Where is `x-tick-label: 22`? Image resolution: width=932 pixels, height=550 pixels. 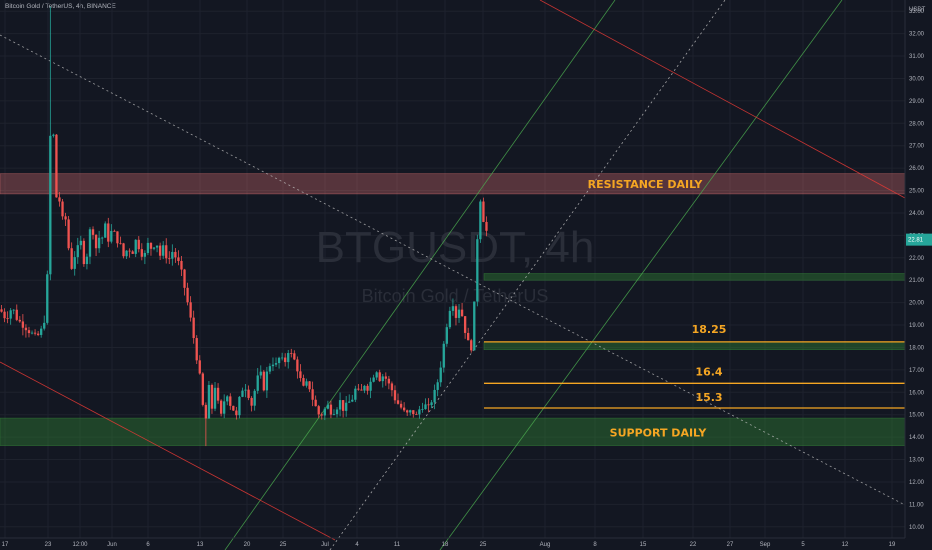
x-tick-label: 22 is located at coordinates (693, 545).